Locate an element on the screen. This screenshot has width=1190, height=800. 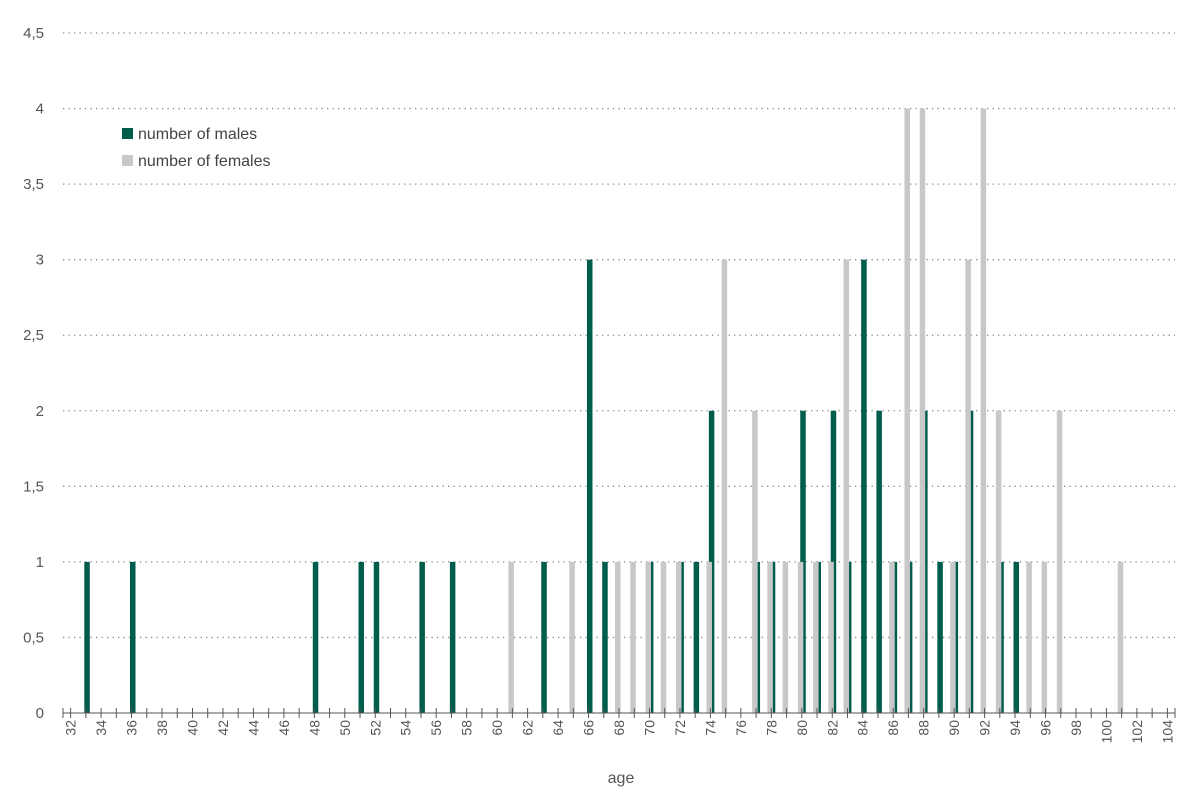
legend: number of males number of females is located at coordinates (196, 148).